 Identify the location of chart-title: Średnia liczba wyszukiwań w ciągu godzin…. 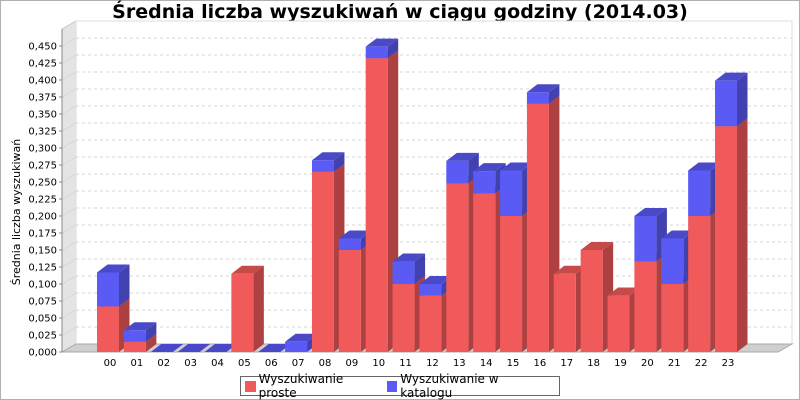
(400, 12).